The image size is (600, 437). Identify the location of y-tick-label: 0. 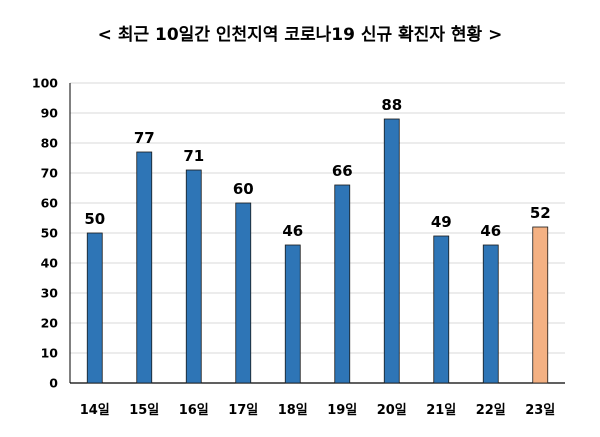
(53, 383).